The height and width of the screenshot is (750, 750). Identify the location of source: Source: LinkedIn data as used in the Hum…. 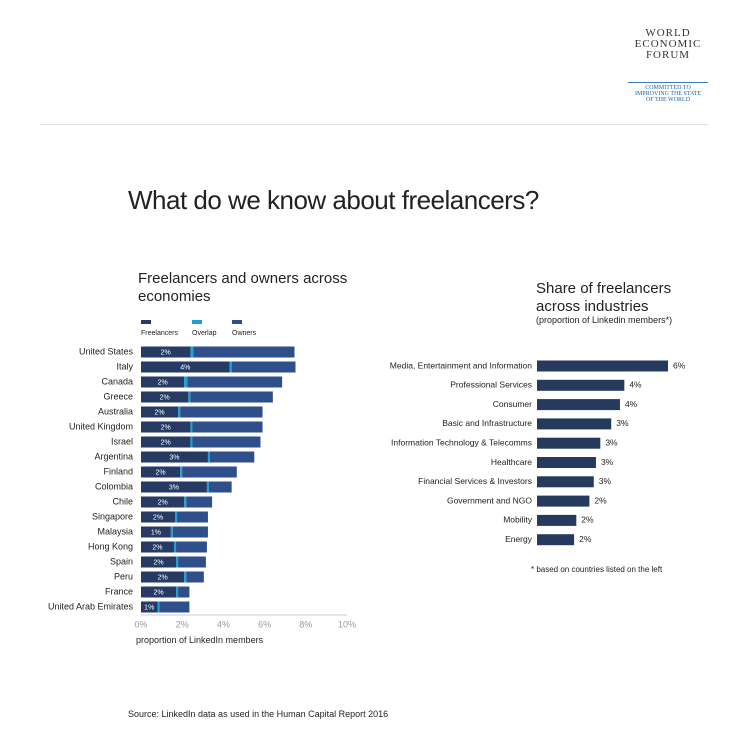
(258, 714).